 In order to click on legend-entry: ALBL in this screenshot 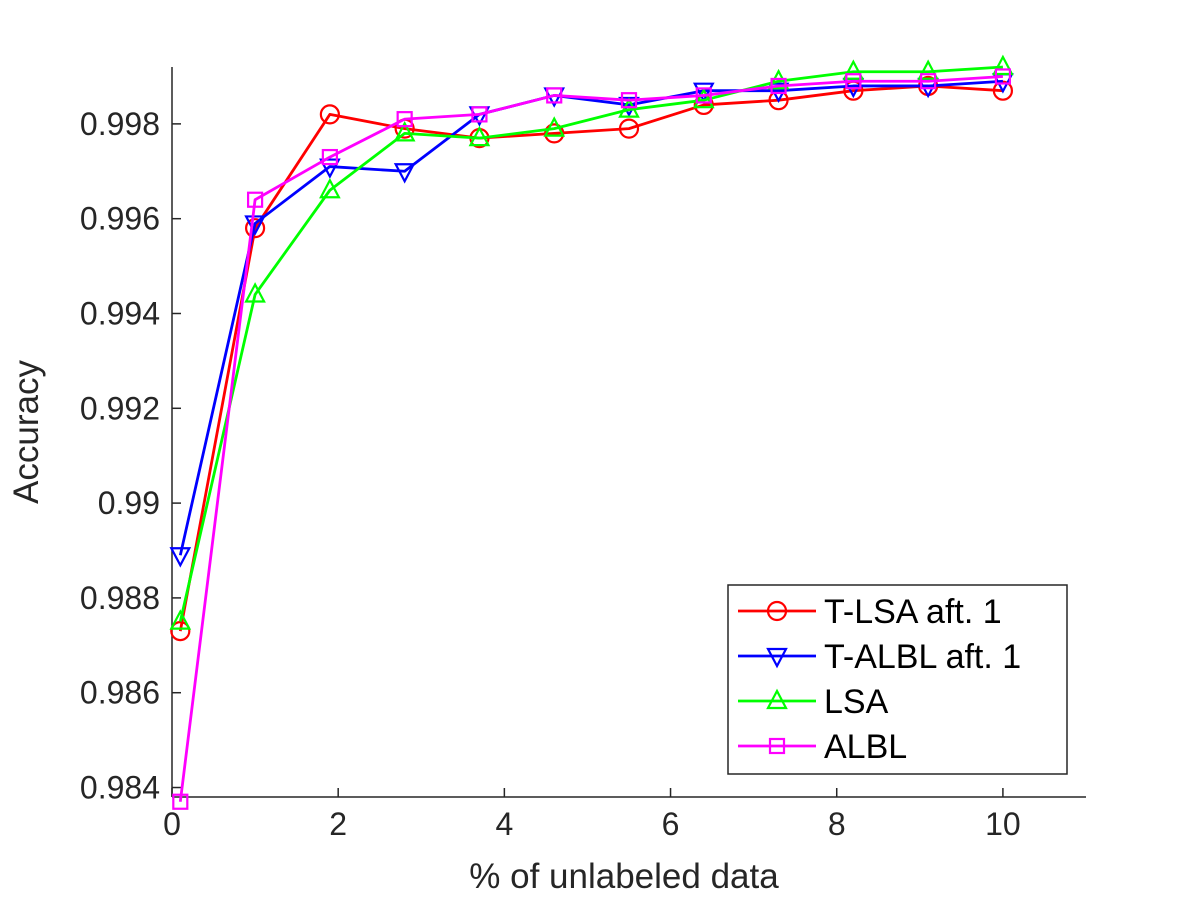, I will do `click(822, 747)`.